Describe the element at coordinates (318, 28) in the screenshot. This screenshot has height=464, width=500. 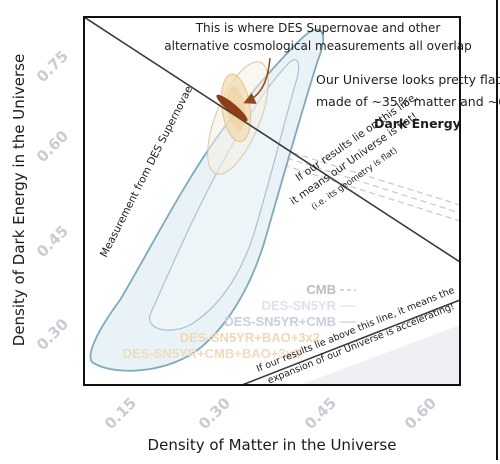
I see `annotation-overlap-line-1: This is where DES Supernovae and other` at that location.